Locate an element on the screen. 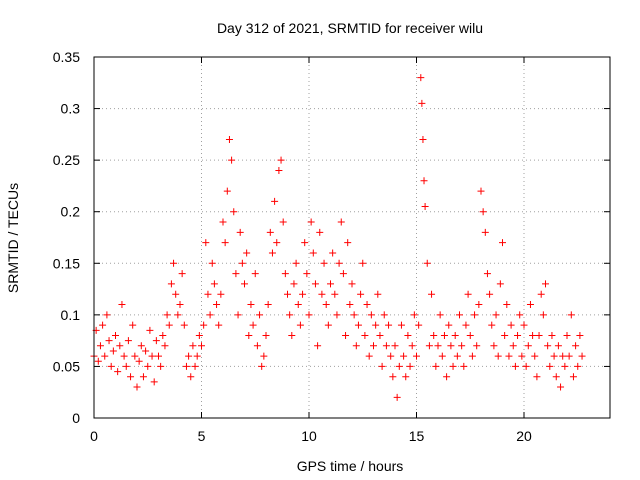 This screenshot has height=480, width=640. x-tick-label: 5 is located at coordinates (202, 436).